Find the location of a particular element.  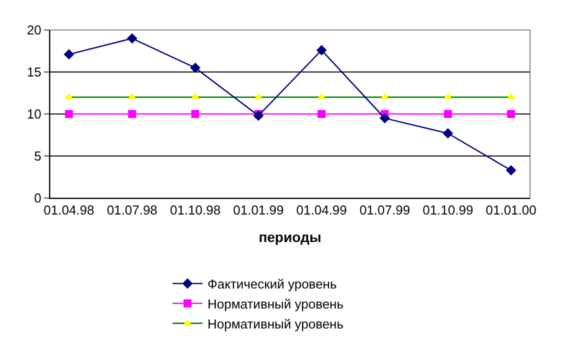

y-tick-label: 15 is located at coordinates (34, 72).